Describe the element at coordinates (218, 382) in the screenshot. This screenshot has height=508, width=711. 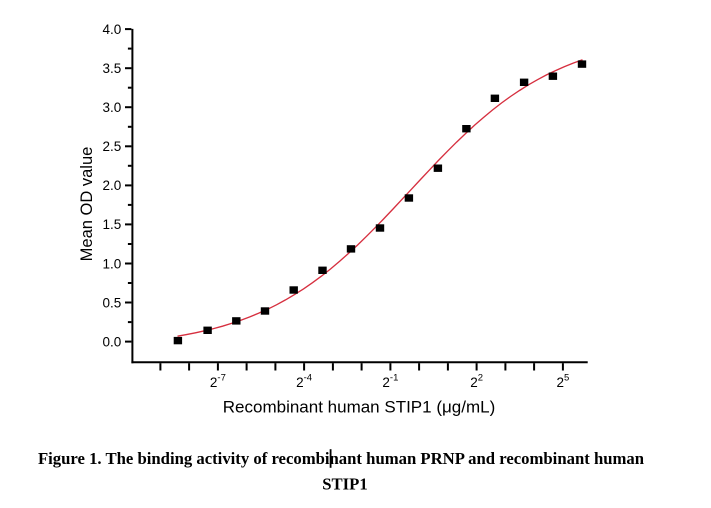
I see `svg-text: 2-7` at that location.